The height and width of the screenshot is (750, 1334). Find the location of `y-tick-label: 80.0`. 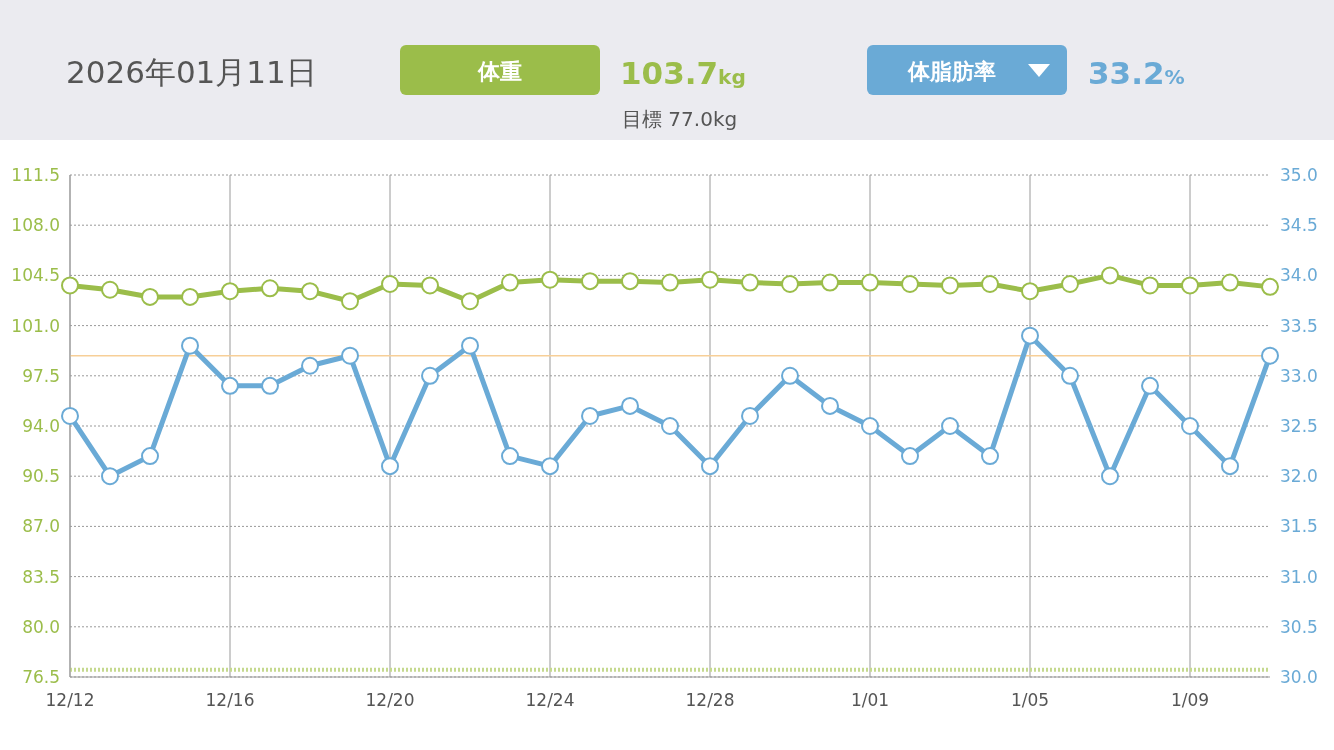

y-tick-label: 80.0 is located at coordinates (41, 626).